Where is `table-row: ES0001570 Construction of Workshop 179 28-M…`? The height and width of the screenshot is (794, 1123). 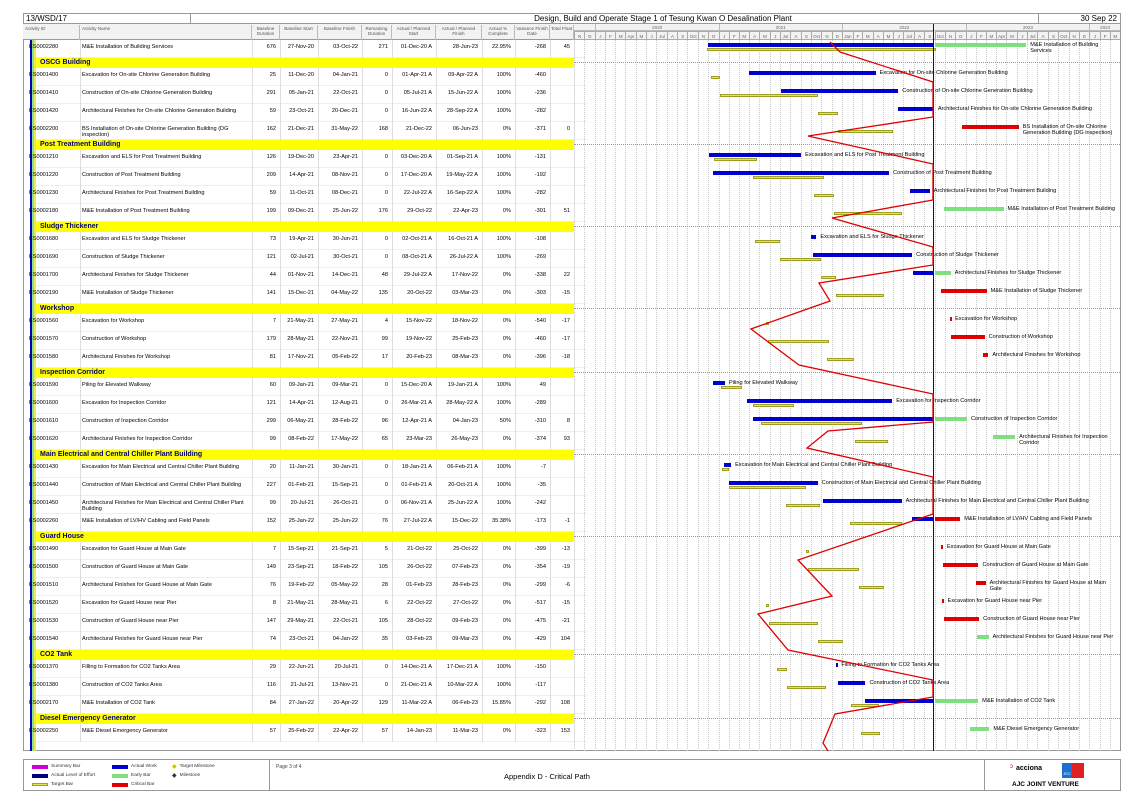
table-row: ES0001570 Construction of Workshop 179 28-M… is located at coordinates (308, 341).